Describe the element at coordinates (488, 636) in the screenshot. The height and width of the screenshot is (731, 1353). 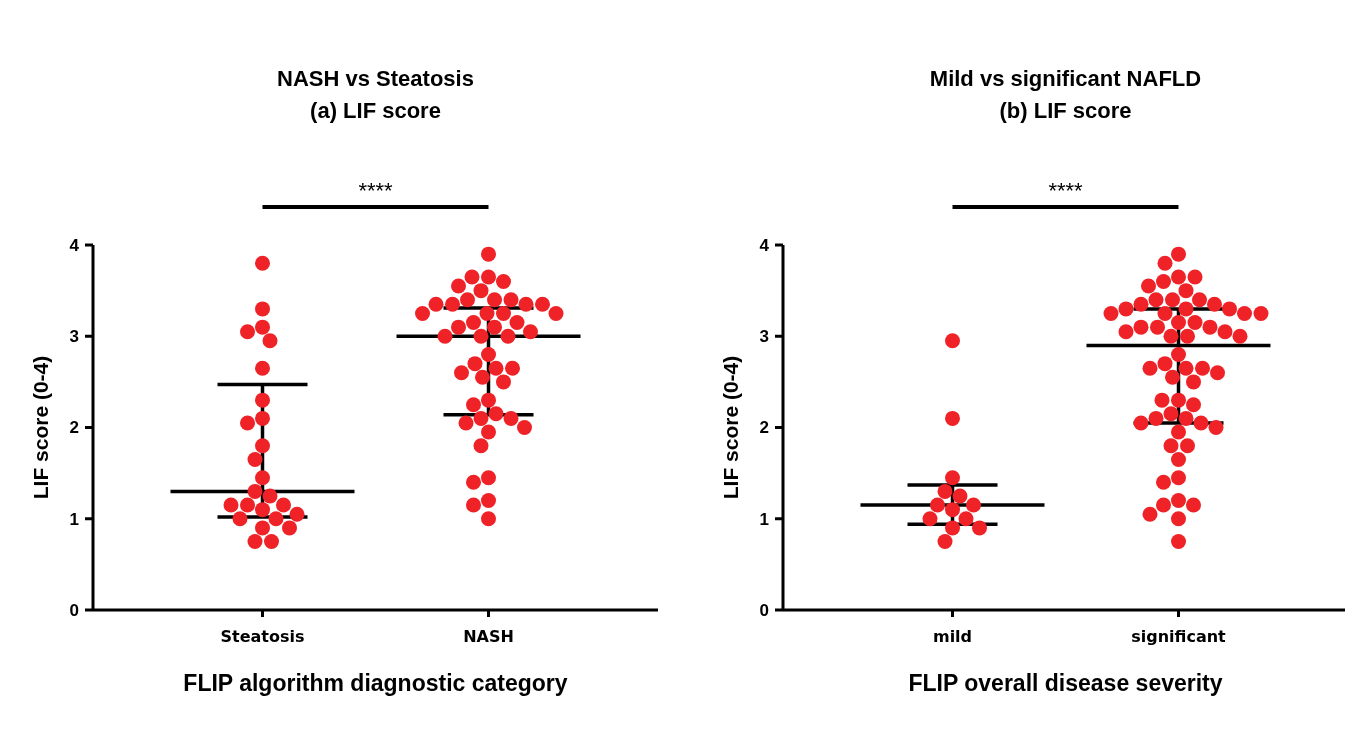
I see `x-tick-label: NASH` at that location.